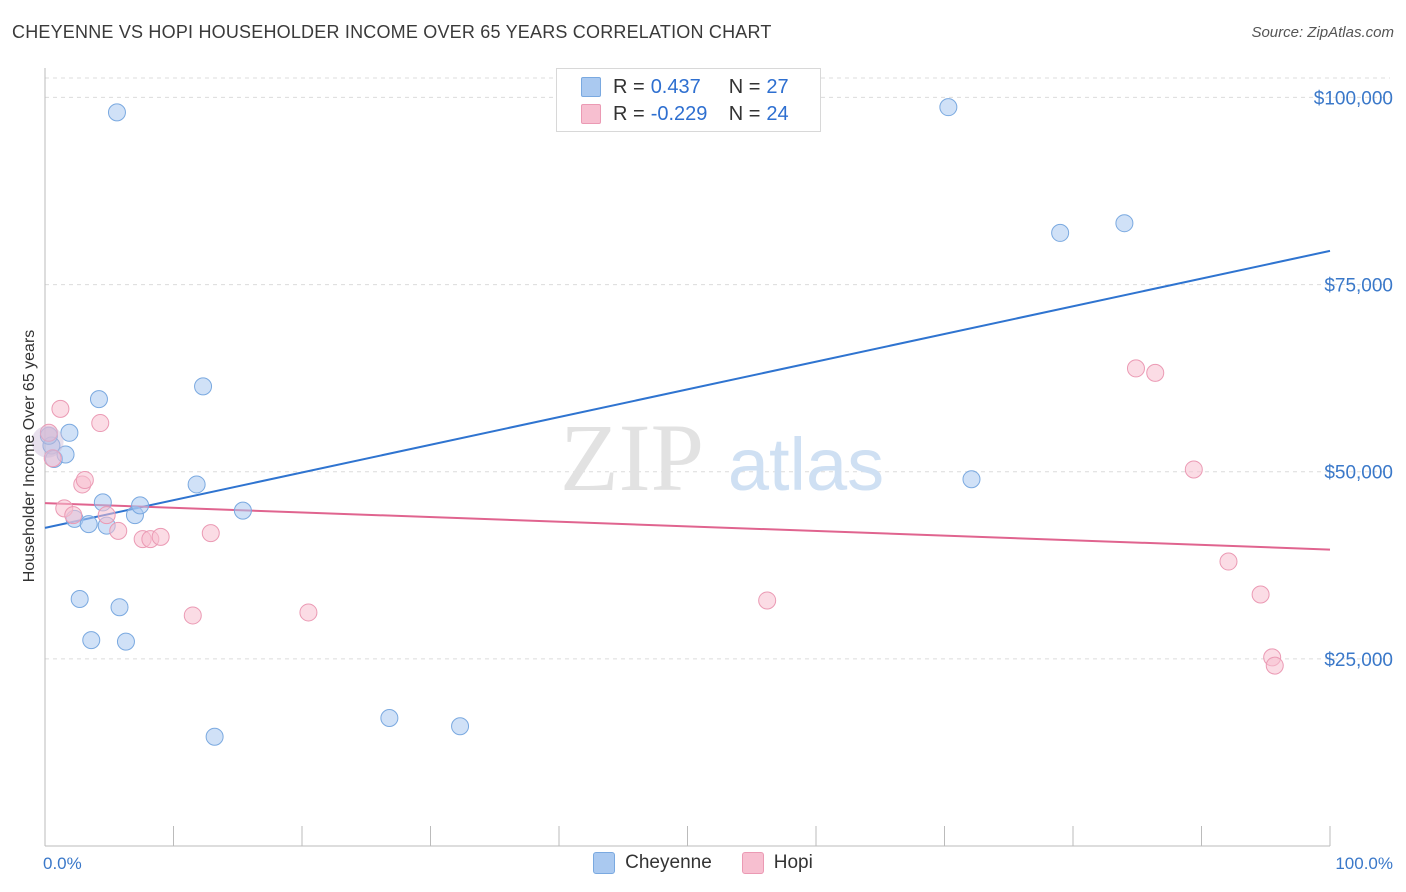  I want to click on legend-row-hopi: R = -0.229 N = 24, so click(685, 114).